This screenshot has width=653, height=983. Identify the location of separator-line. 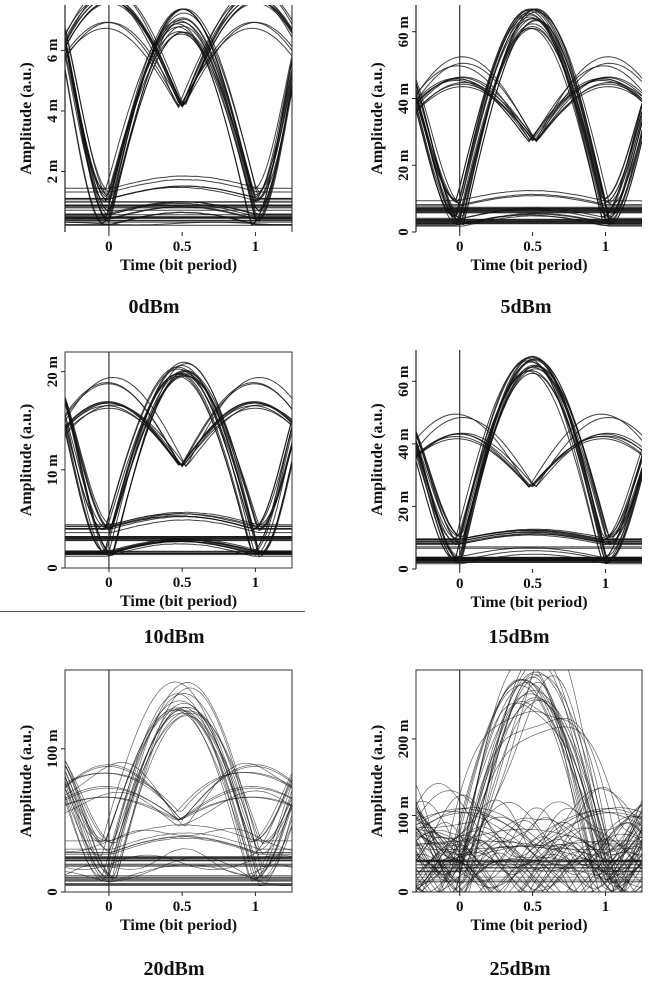
(152, 611).